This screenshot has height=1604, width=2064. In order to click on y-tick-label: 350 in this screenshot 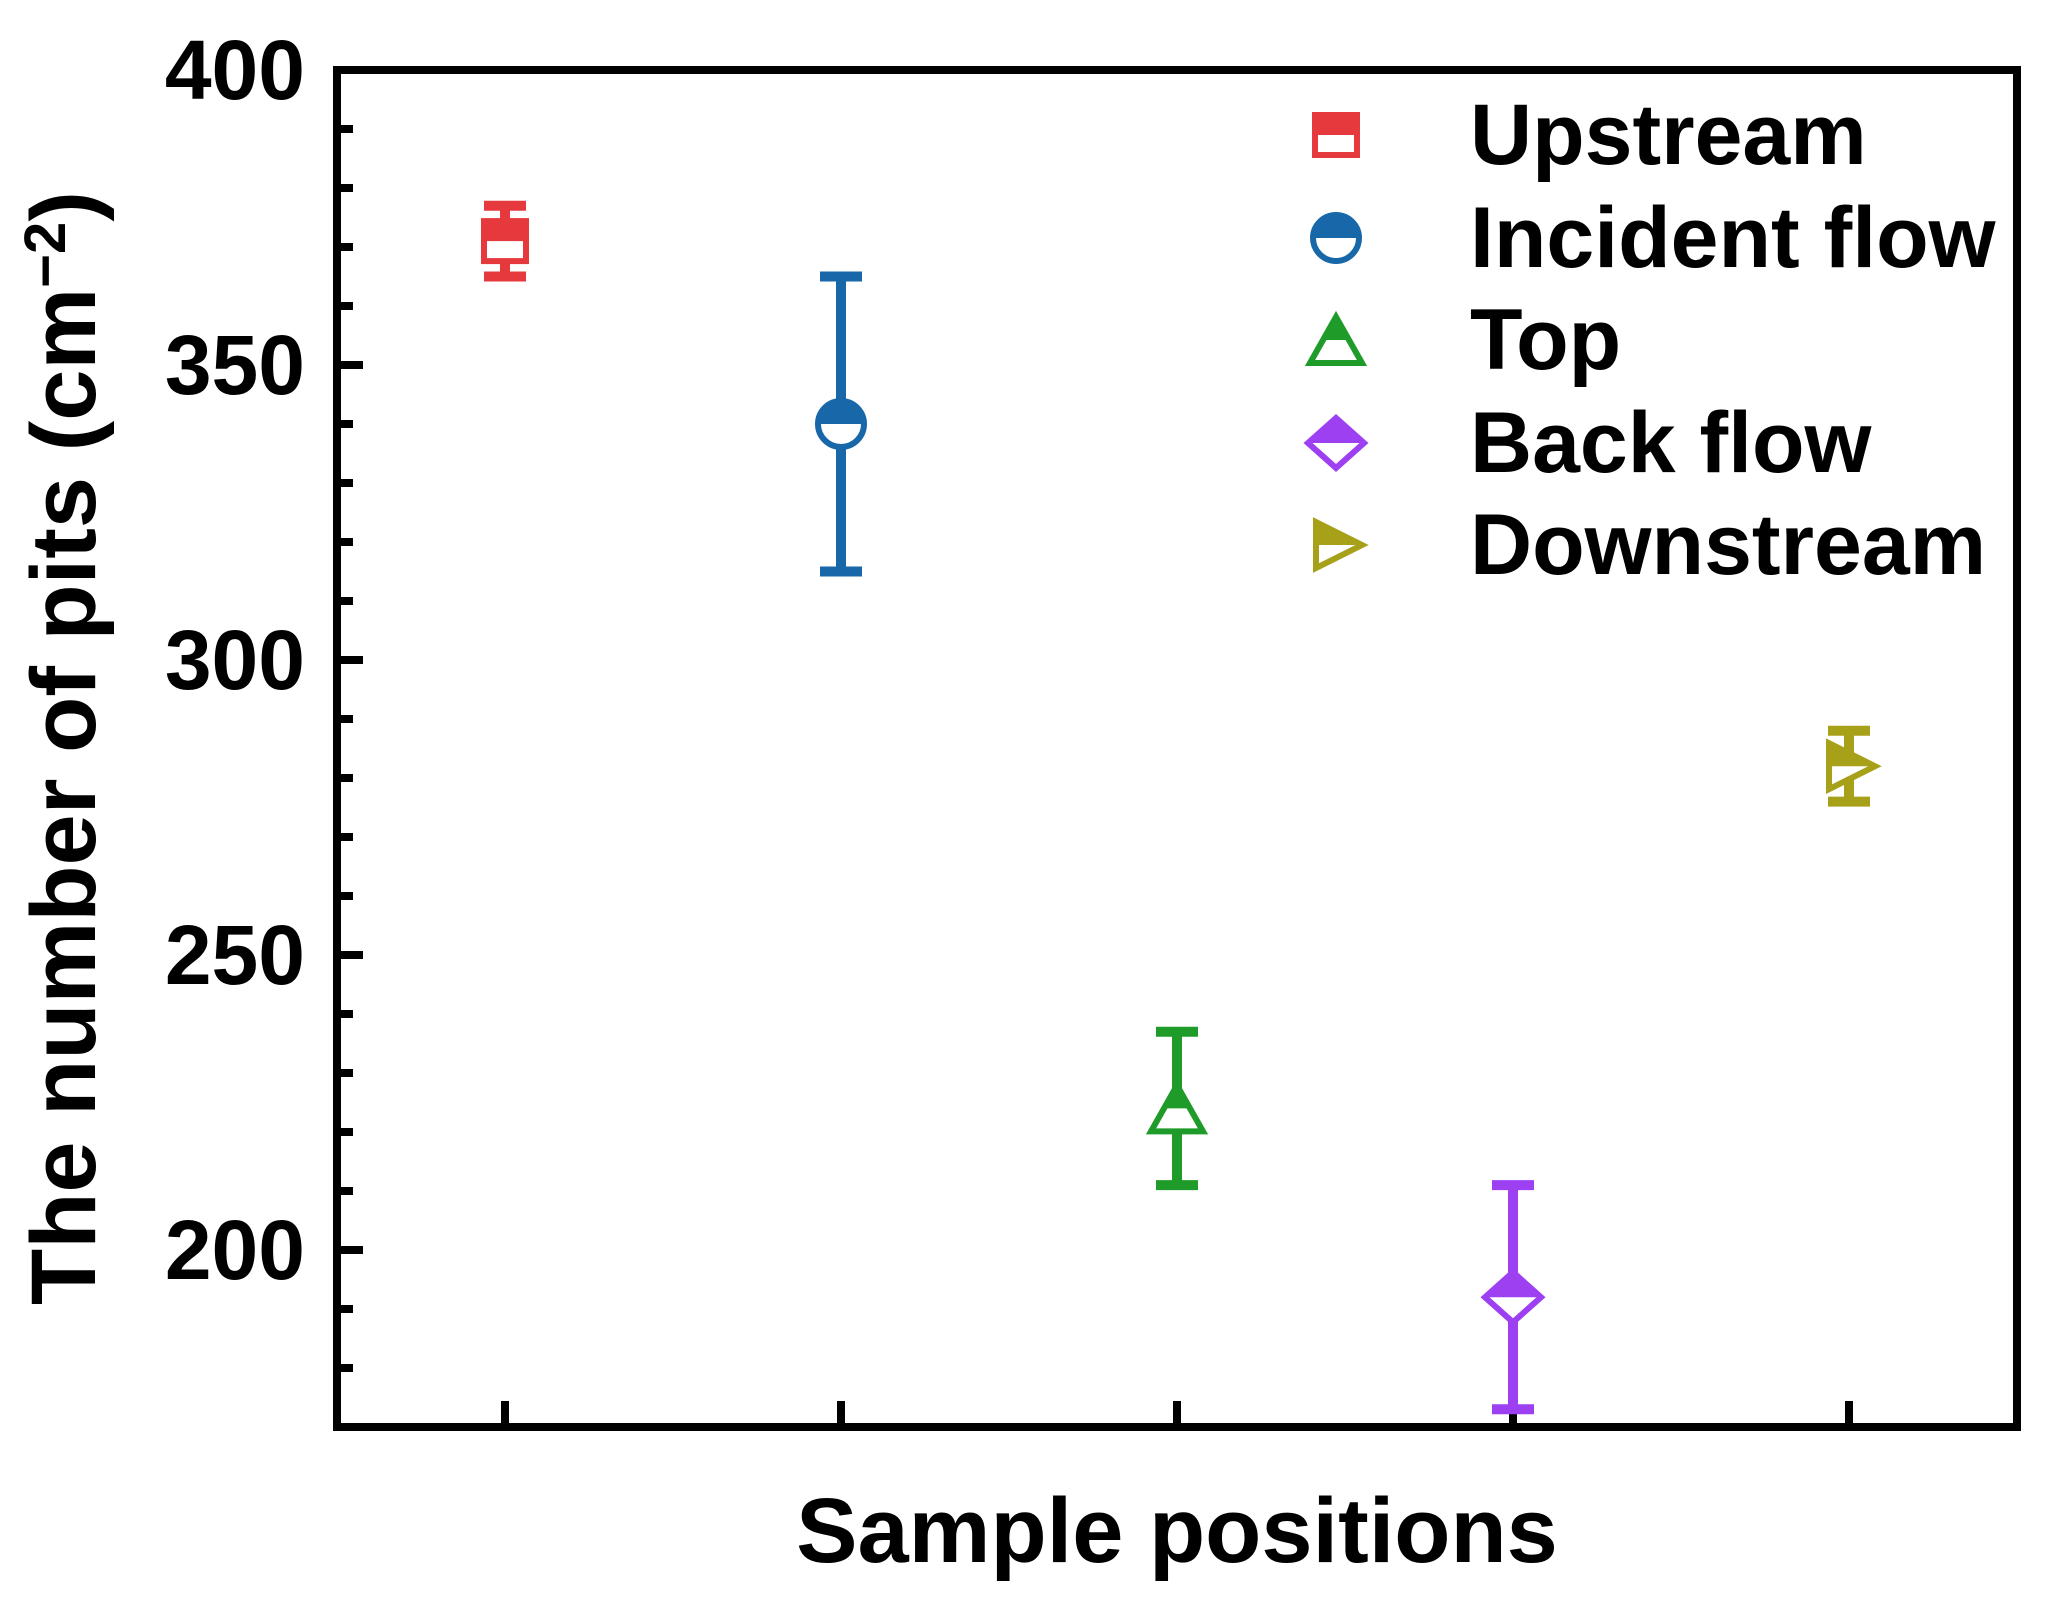, I will do `click(235, 365)`.